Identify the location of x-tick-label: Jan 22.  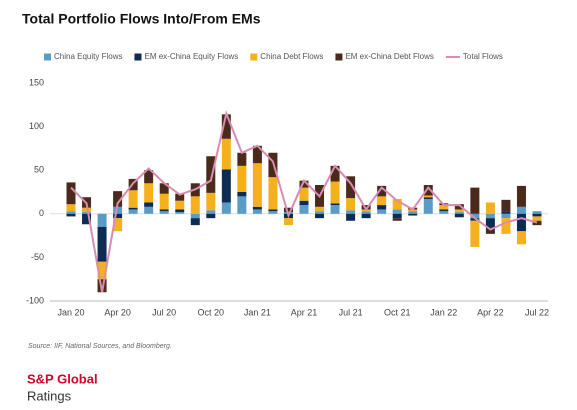
(443, 312).